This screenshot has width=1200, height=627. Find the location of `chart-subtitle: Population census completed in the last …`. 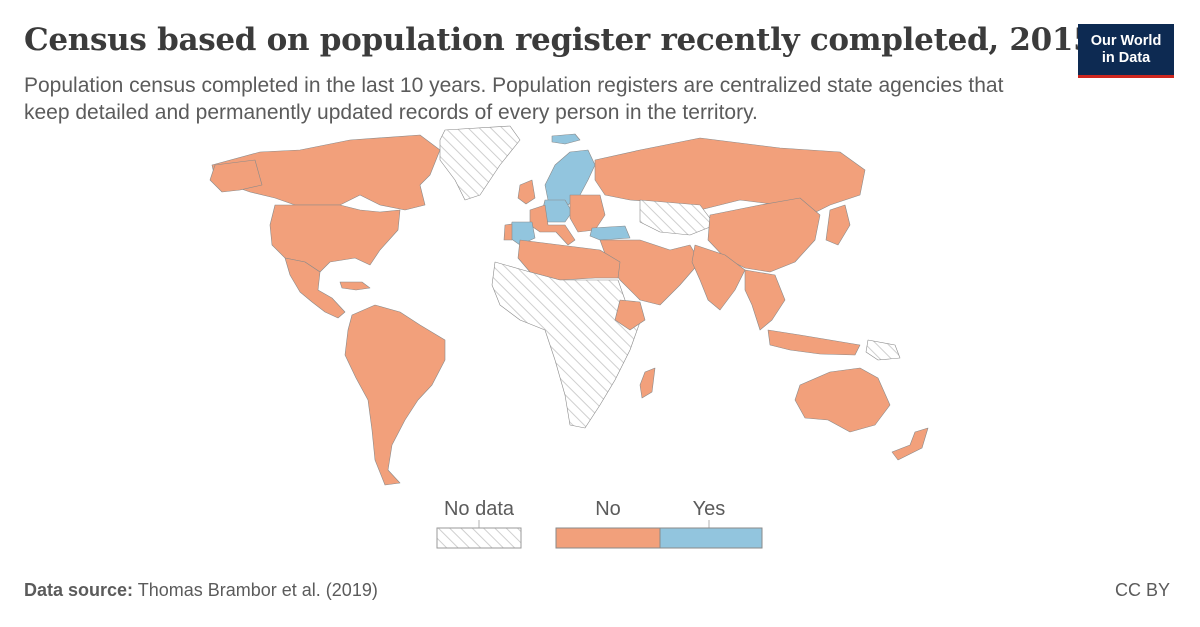

chart-subtitle: Population census completed in the last … is located at coordinates (514, 99).